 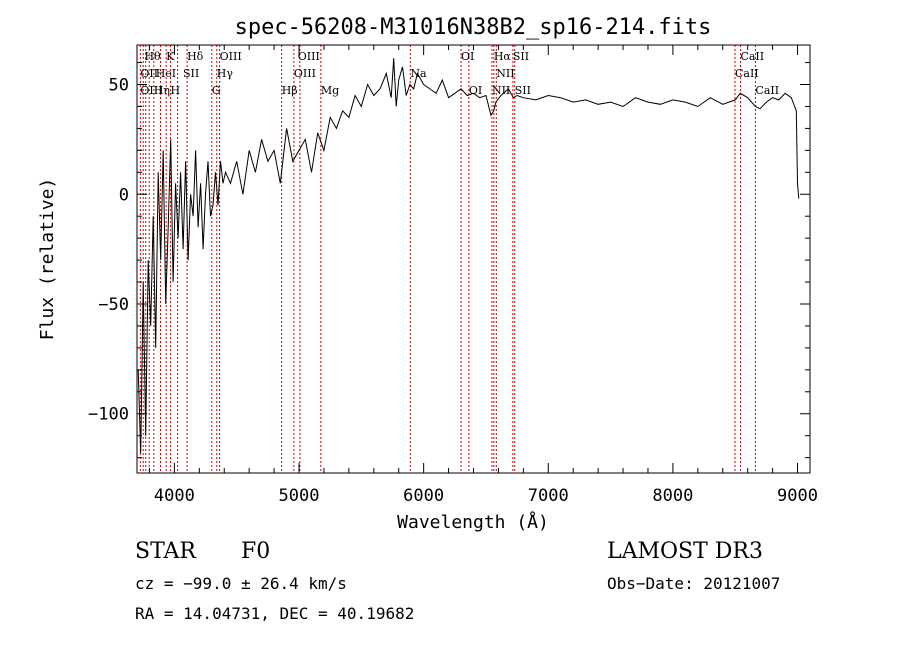 I want to click on line-label: Hδ, so click(x=195, y=56).